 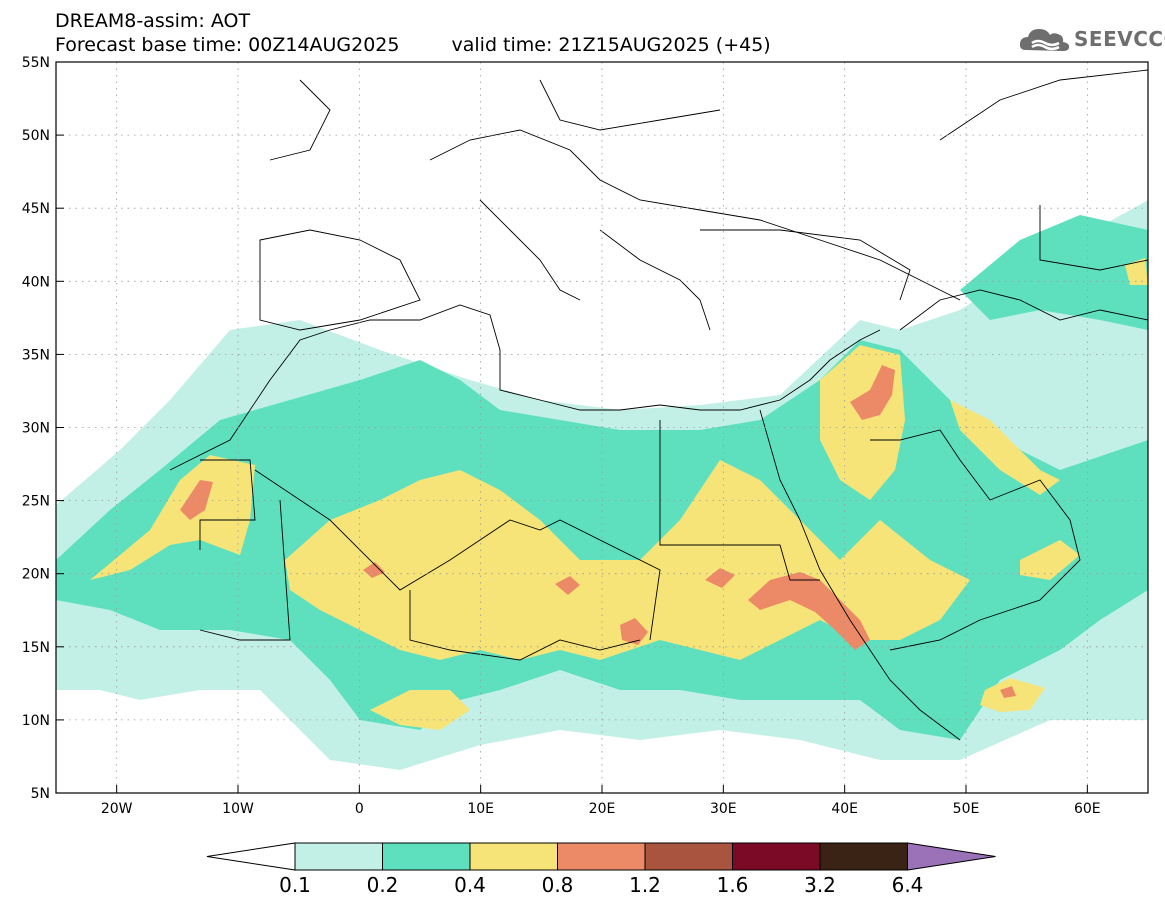 What do you see at coordinates (1044, 40) in the screenshot?
I see `cloud-icon` at bounding box center [1044, 40].